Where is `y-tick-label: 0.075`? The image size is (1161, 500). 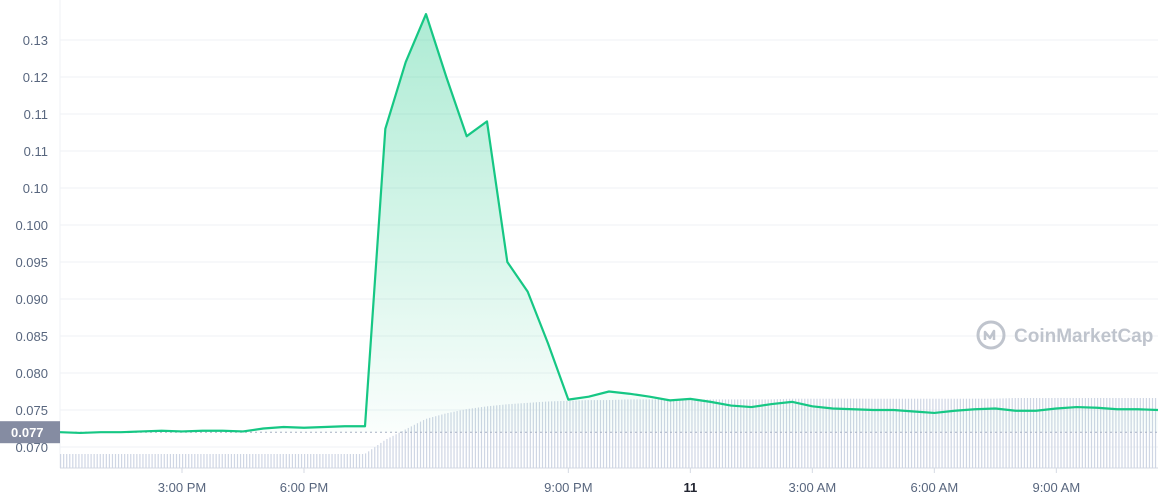
y-tick-label: 0.075 is located at coordinates (31, 410).